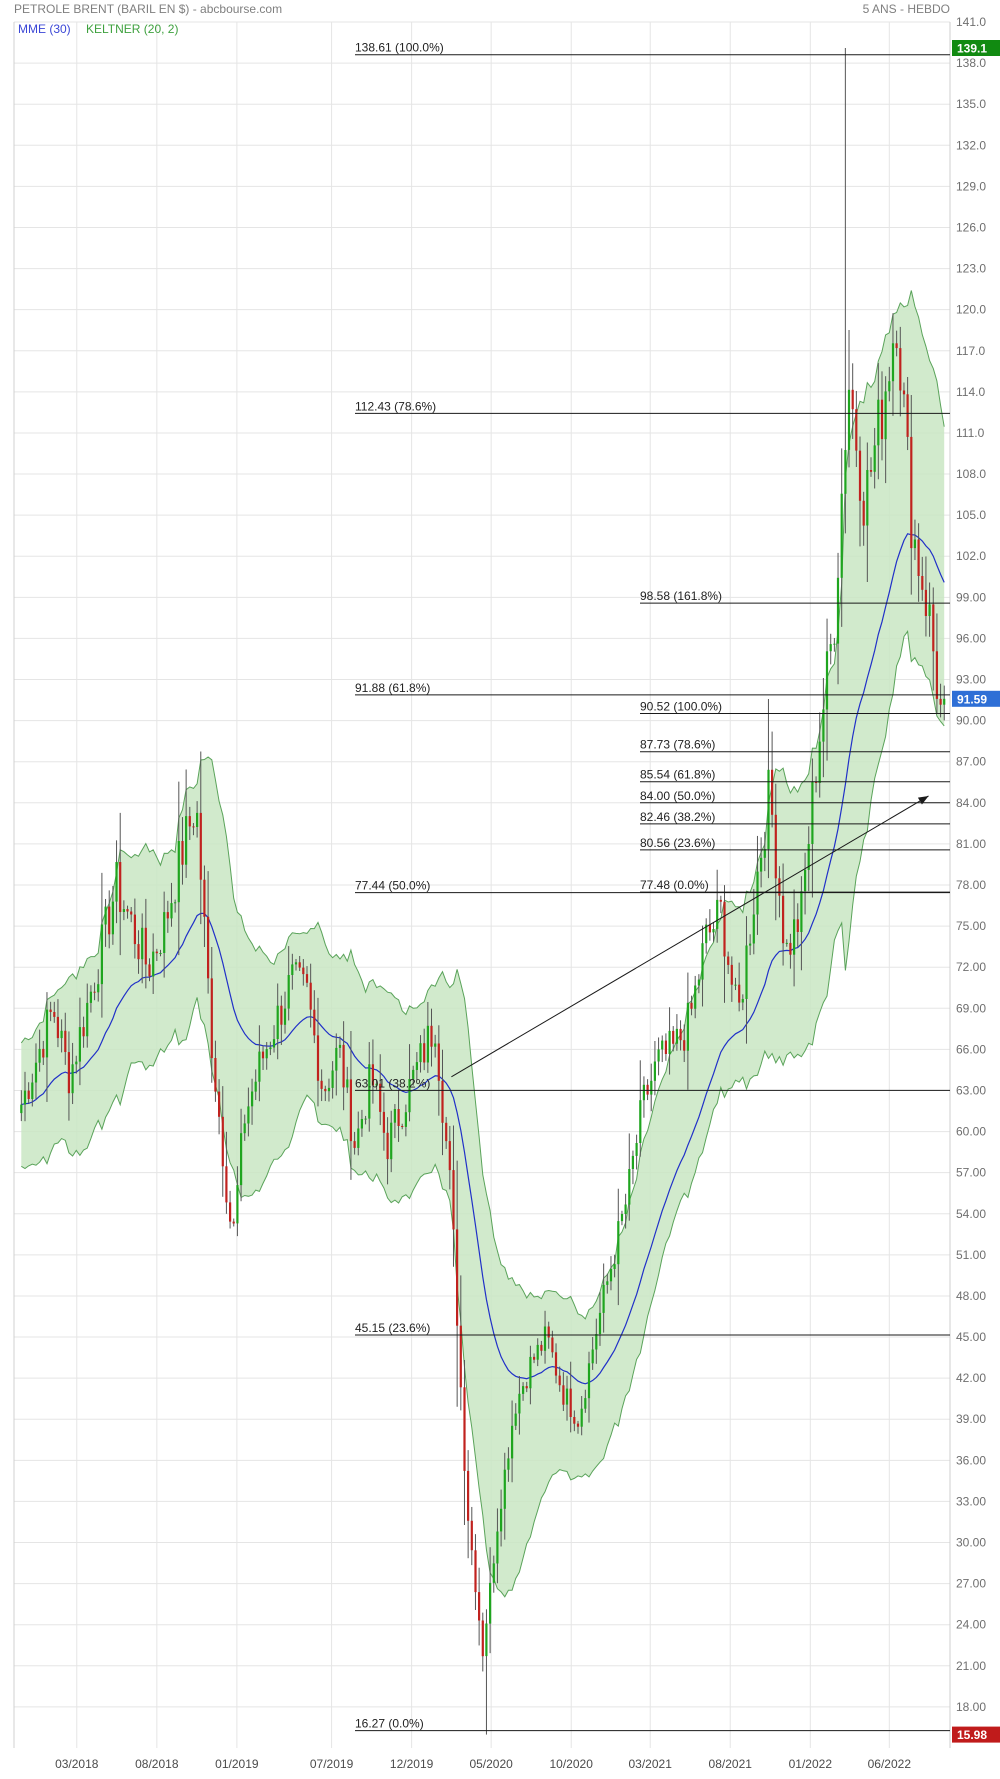 The image size is (1000, 1779). I want to click on trend-arrow-line, so click(690, 936).